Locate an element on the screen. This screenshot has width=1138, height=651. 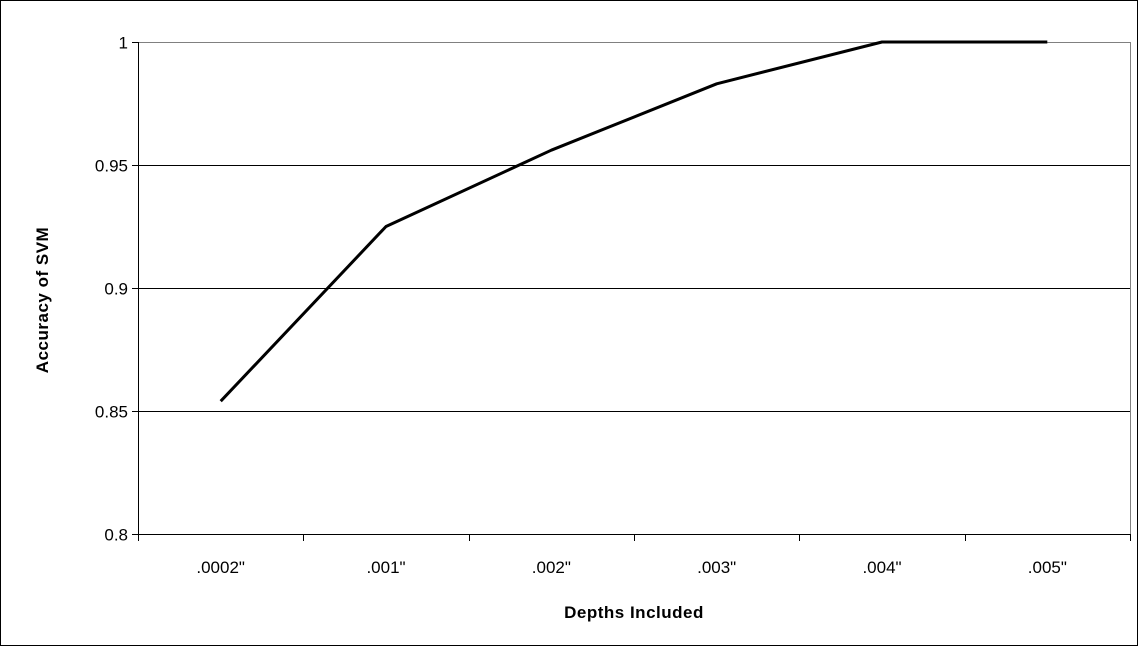
x-tick-label: .005" is located at coordinates (1047, 567).